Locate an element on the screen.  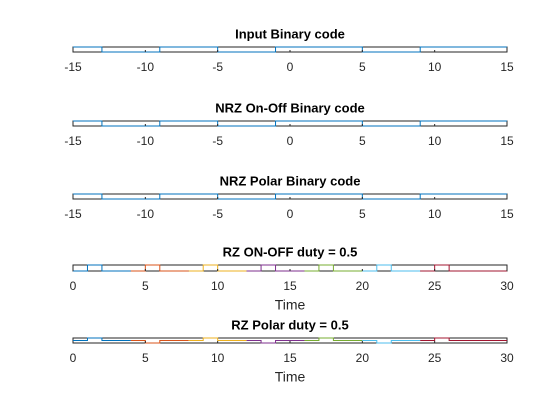
subplot-title: RZ ON-OFF duty = 0.5 is located at coordinates (290, 251).